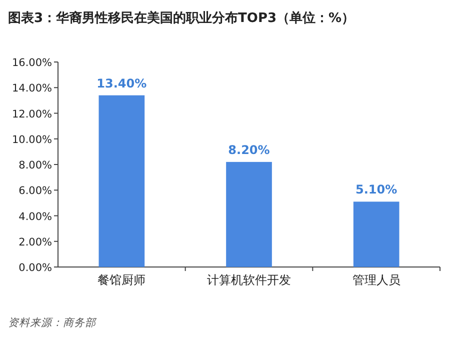 The width and height of the screenshot is (452, 341). Describe the element at coordinates (35, 268) in the screenshot. I see `y-tick-label: 0.00%` at that location.